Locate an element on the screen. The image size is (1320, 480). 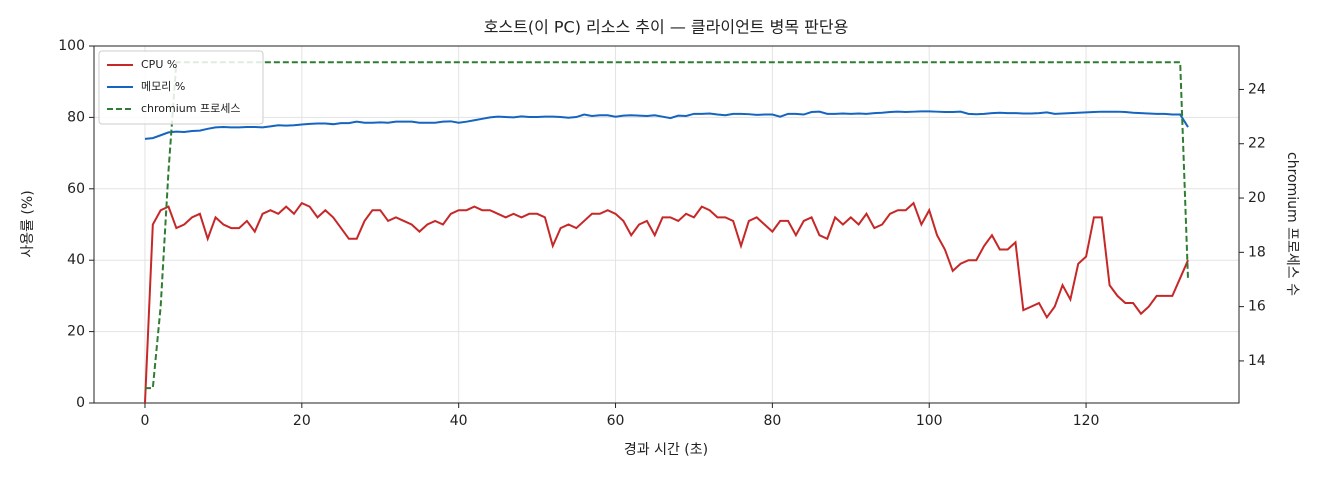
x-tick-label: 100 is located at coordinates (929, 421).